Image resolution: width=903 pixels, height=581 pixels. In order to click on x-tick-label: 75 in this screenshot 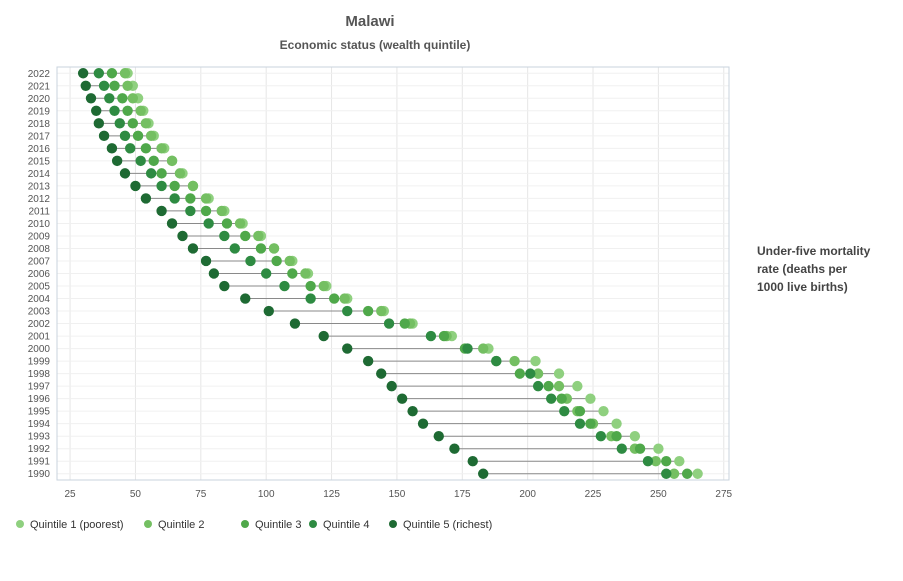, I will do `click(201, 494)`.